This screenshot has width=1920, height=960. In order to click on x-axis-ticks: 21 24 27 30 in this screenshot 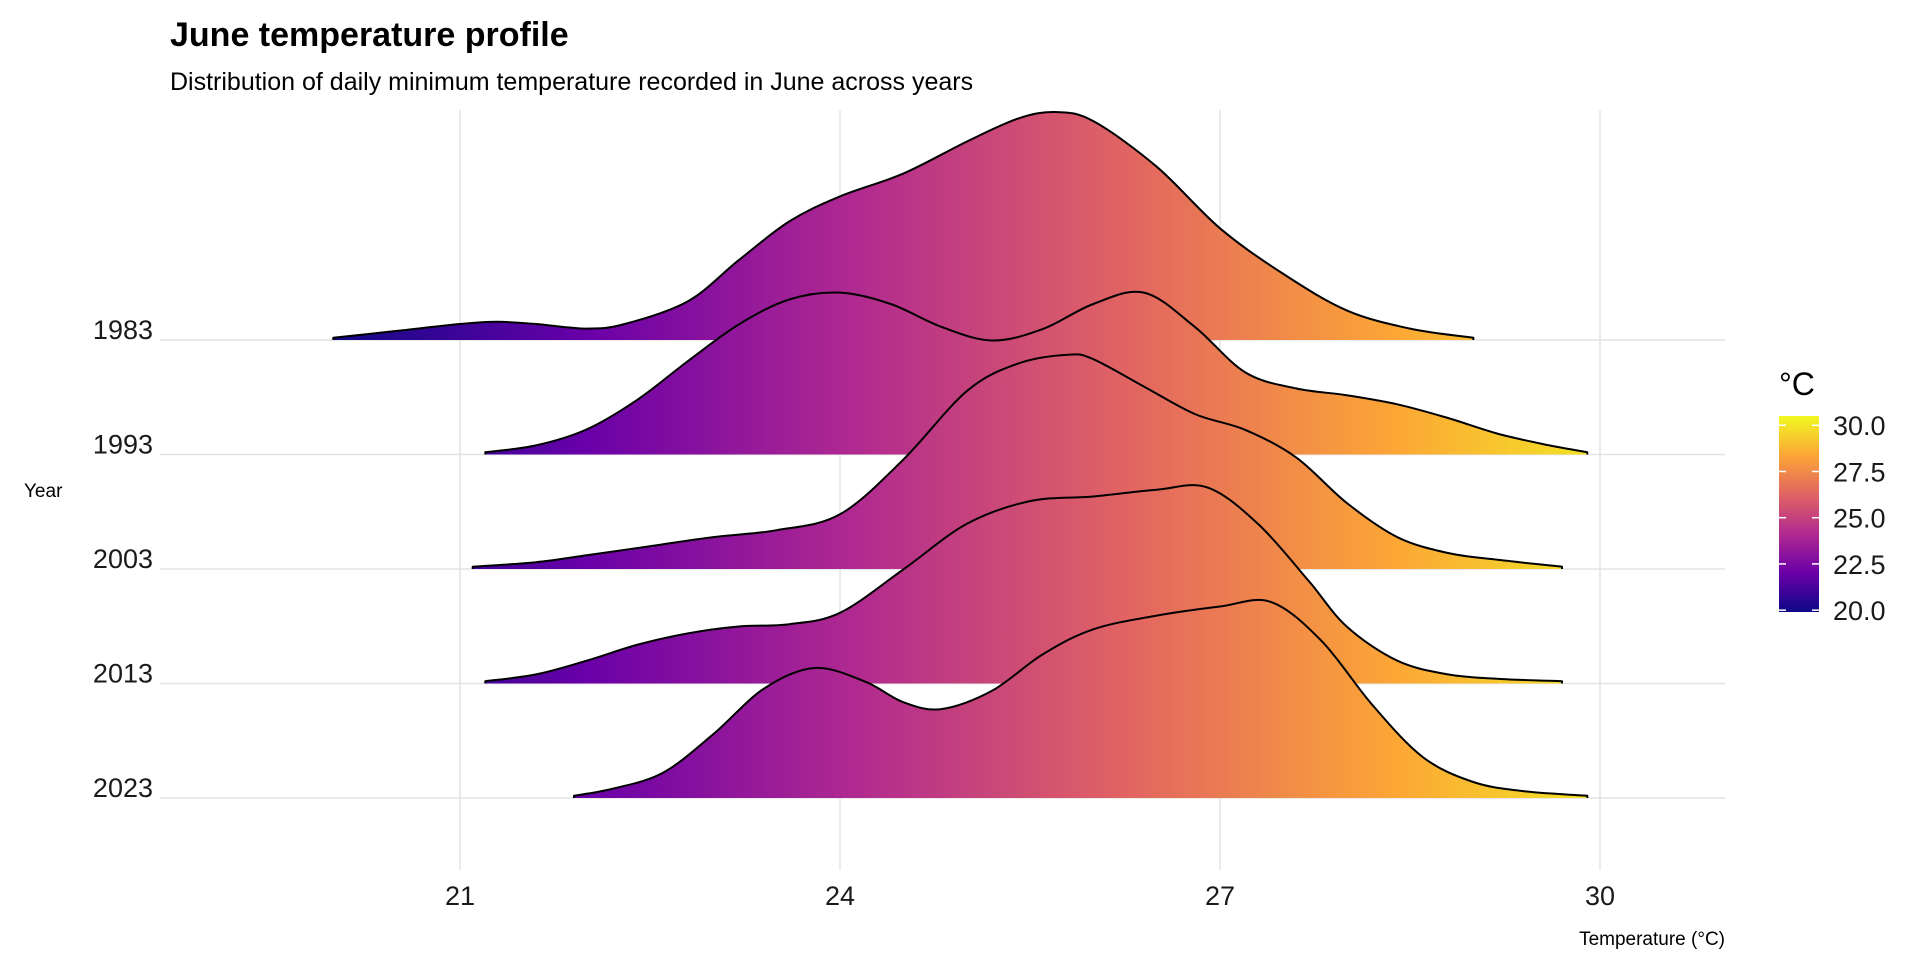, I will do `click(1030, 896)`.